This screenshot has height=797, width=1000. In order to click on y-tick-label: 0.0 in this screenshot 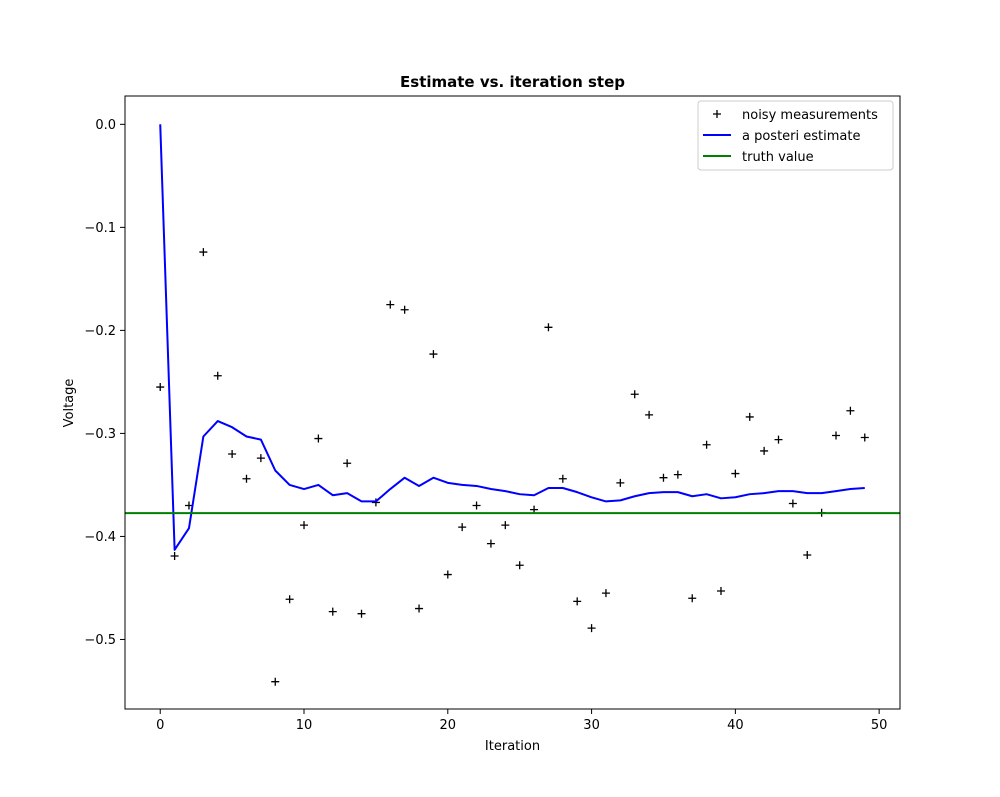, I will do `click(105, 125)`.